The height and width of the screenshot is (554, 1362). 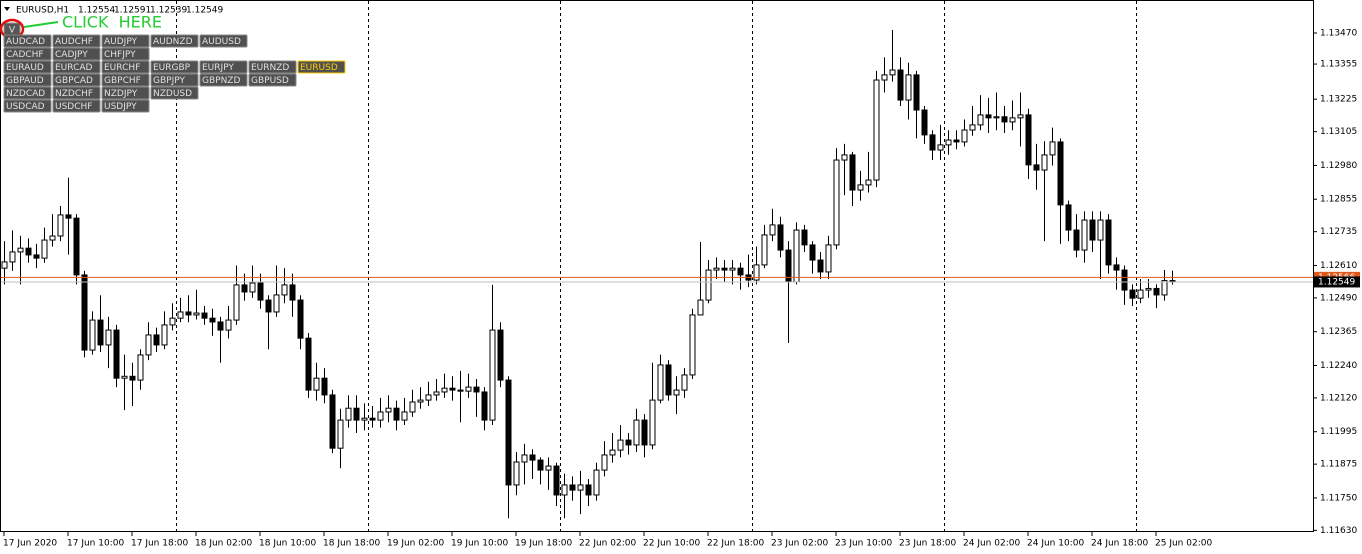 What do you see at coordinates (1338, 465) in the screenshot?
I see `y-tick-label: 1.11875` at bounding box center [1338, 465].